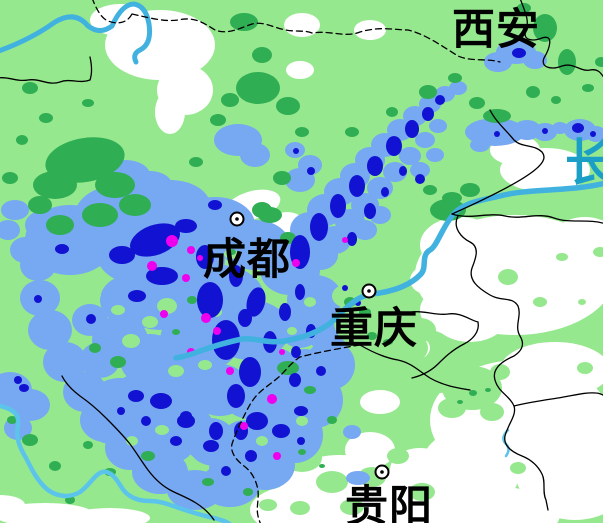 This screenshot has width=603, height=523. What do you see at coordinates (496, 30) in the screenshot?
I see `city-label-xian: 西安` at bounding box center [496, 30].